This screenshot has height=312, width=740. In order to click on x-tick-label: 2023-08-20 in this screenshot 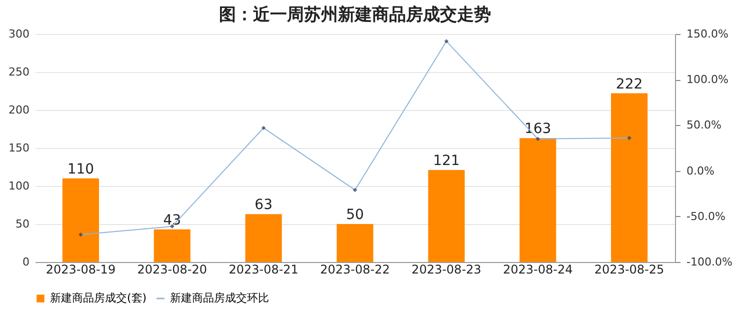, I will do `click(172, 269)`.